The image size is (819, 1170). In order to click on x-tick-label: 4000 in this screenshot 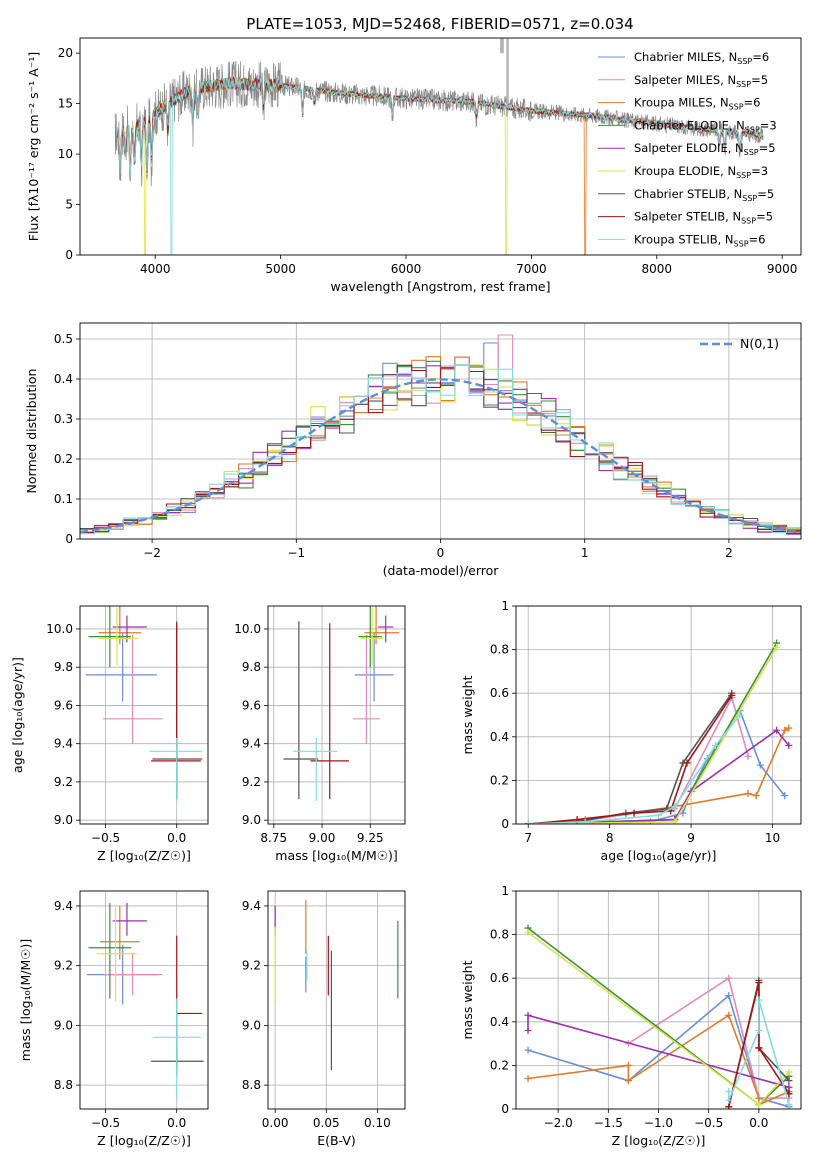, I will do `click(155, 269)`.